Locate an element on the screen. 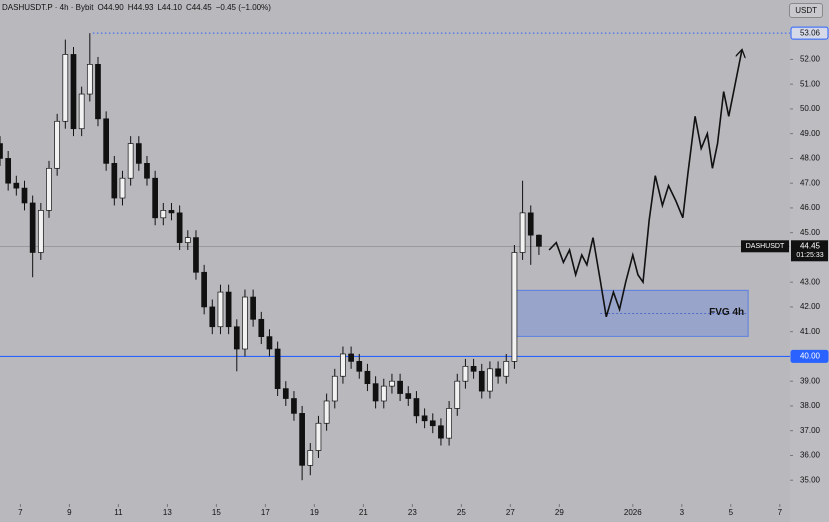 Image resolution: width=829 pixels, height=522 pixels. y-tick-label: 39.00 is located at coordinates (810, 380).